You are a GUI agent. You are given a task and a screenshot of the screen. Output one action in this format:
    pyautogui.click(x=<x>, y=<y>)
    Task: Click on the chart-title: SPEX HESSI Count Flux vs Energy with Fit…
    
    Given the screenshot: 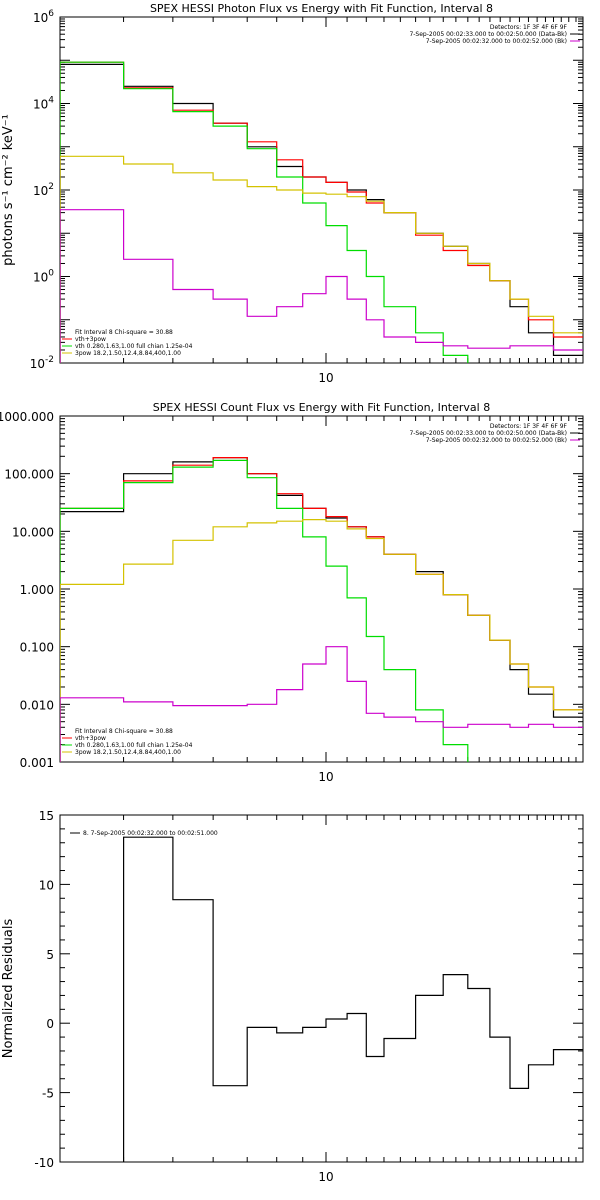 What is the action you would take?
    pyautogui.click(x=321, y=407)
    